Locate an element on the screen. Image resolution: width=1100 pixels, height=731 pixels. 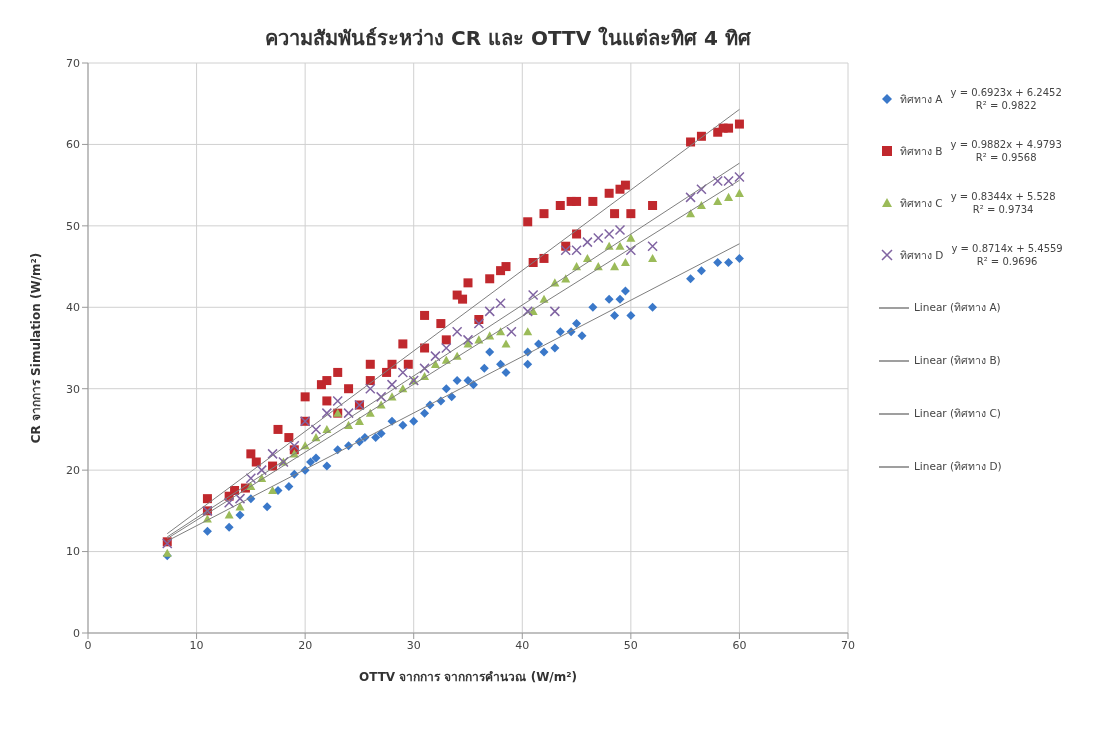
y-tick-label: 60 is located at coordinates (73, 145).